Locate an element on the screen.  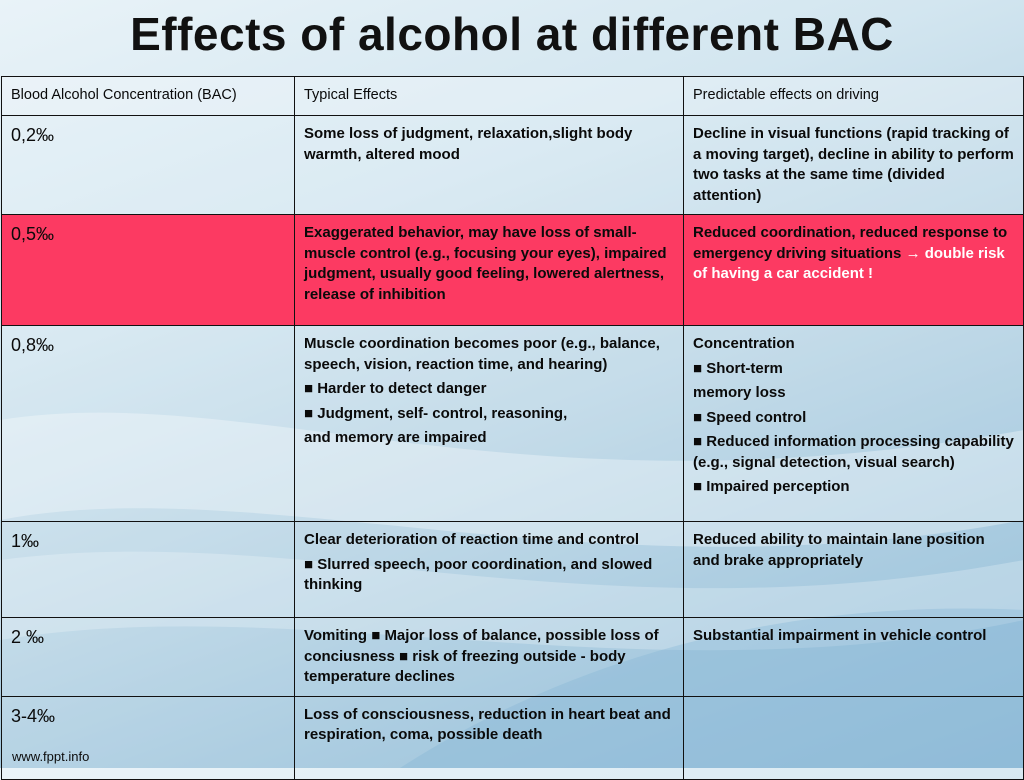
arrow-icon: → is located at coordinates (913, 253).